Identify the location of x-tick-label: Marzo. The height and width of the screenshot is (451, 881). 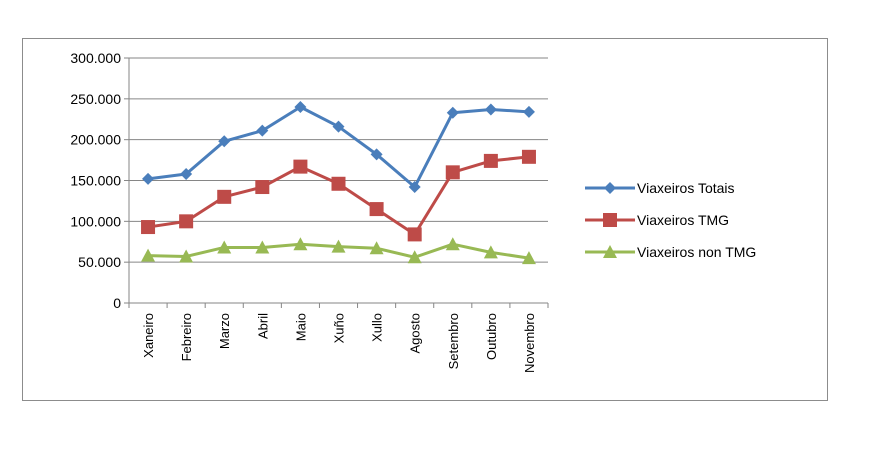
(224, 331).